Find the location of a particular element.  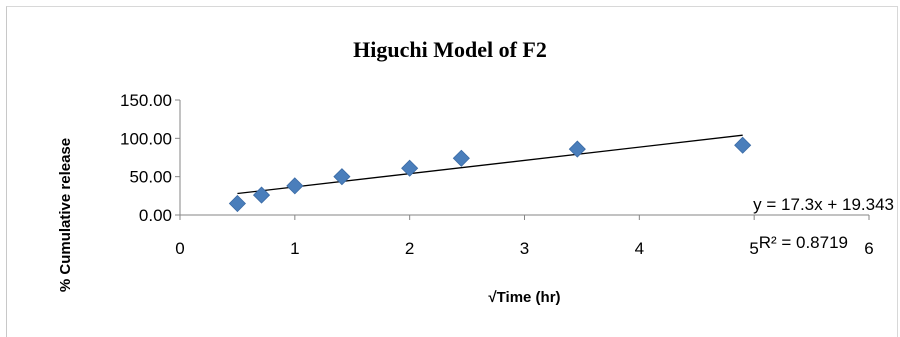

x-tick-label: 3 is located at coordinates (524, 248).